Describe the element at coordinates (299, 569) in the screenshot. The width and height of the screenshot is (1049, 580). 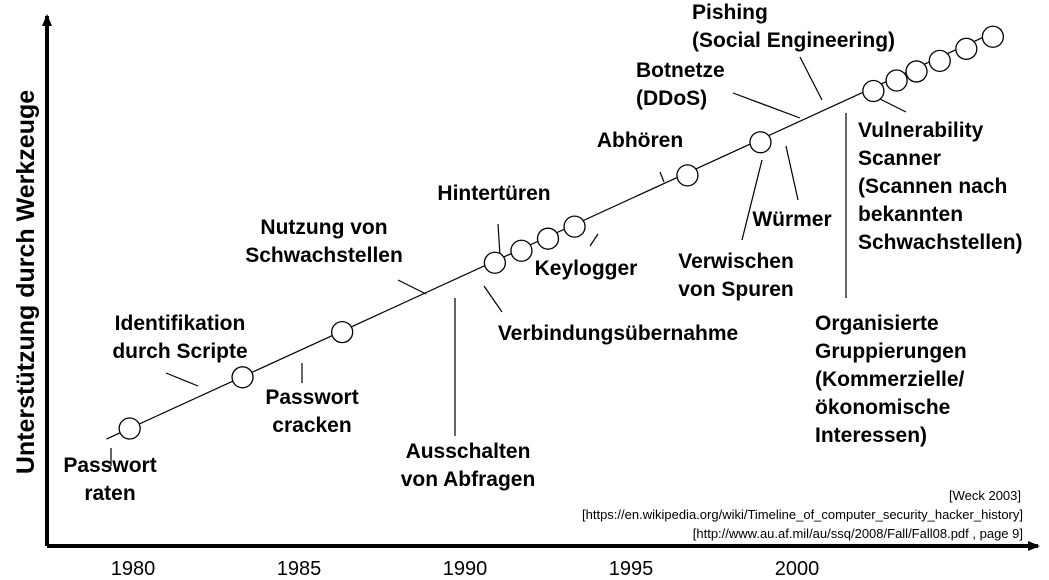
I see `x-tick-1985: 1985` at that location.